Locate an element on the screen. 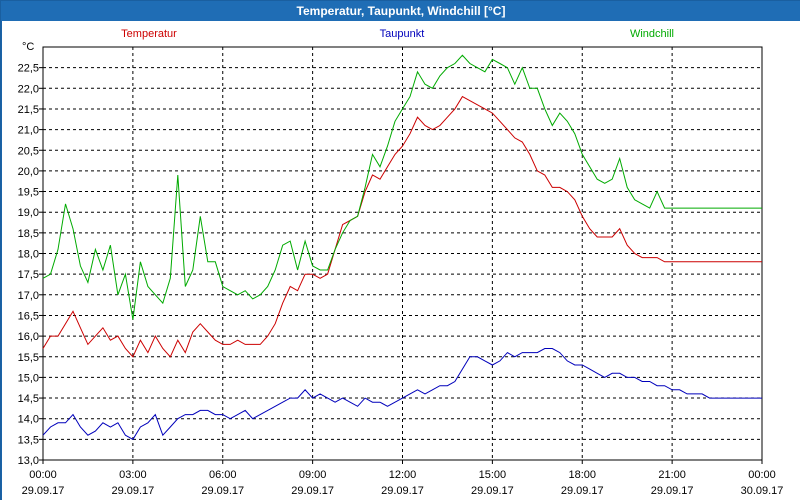 The height and width of the screenshot is (500, 800). y-tick-label: 14,0 is located at coordinates (28, 420).